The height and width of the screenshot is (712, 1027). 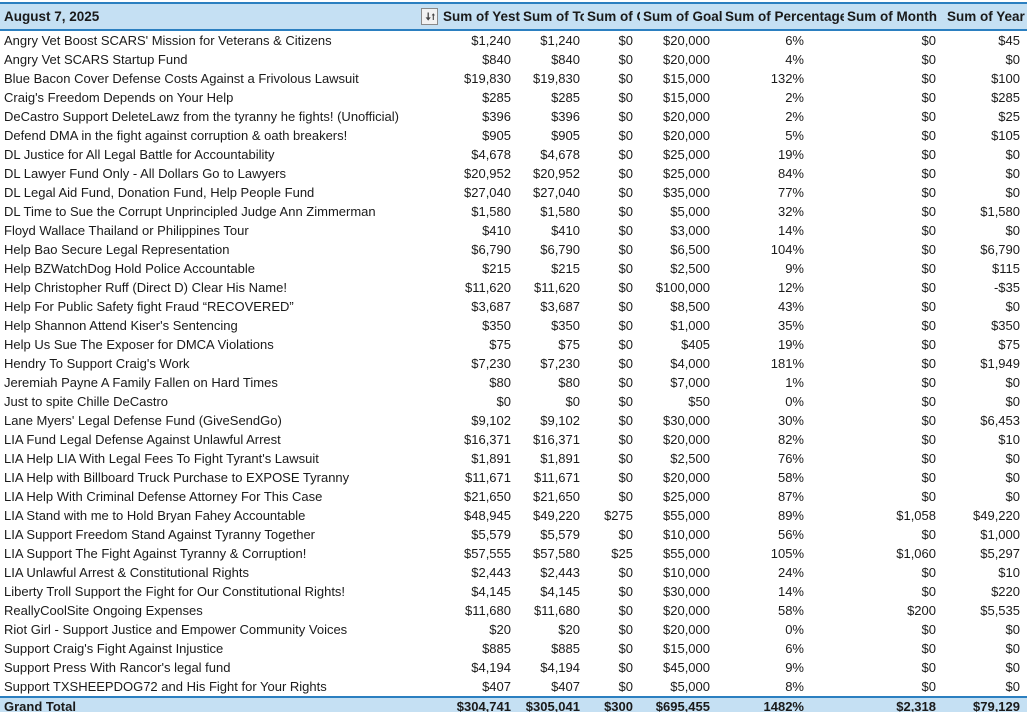 I want to click on value-cell: $350, so click(x=496, y=325).